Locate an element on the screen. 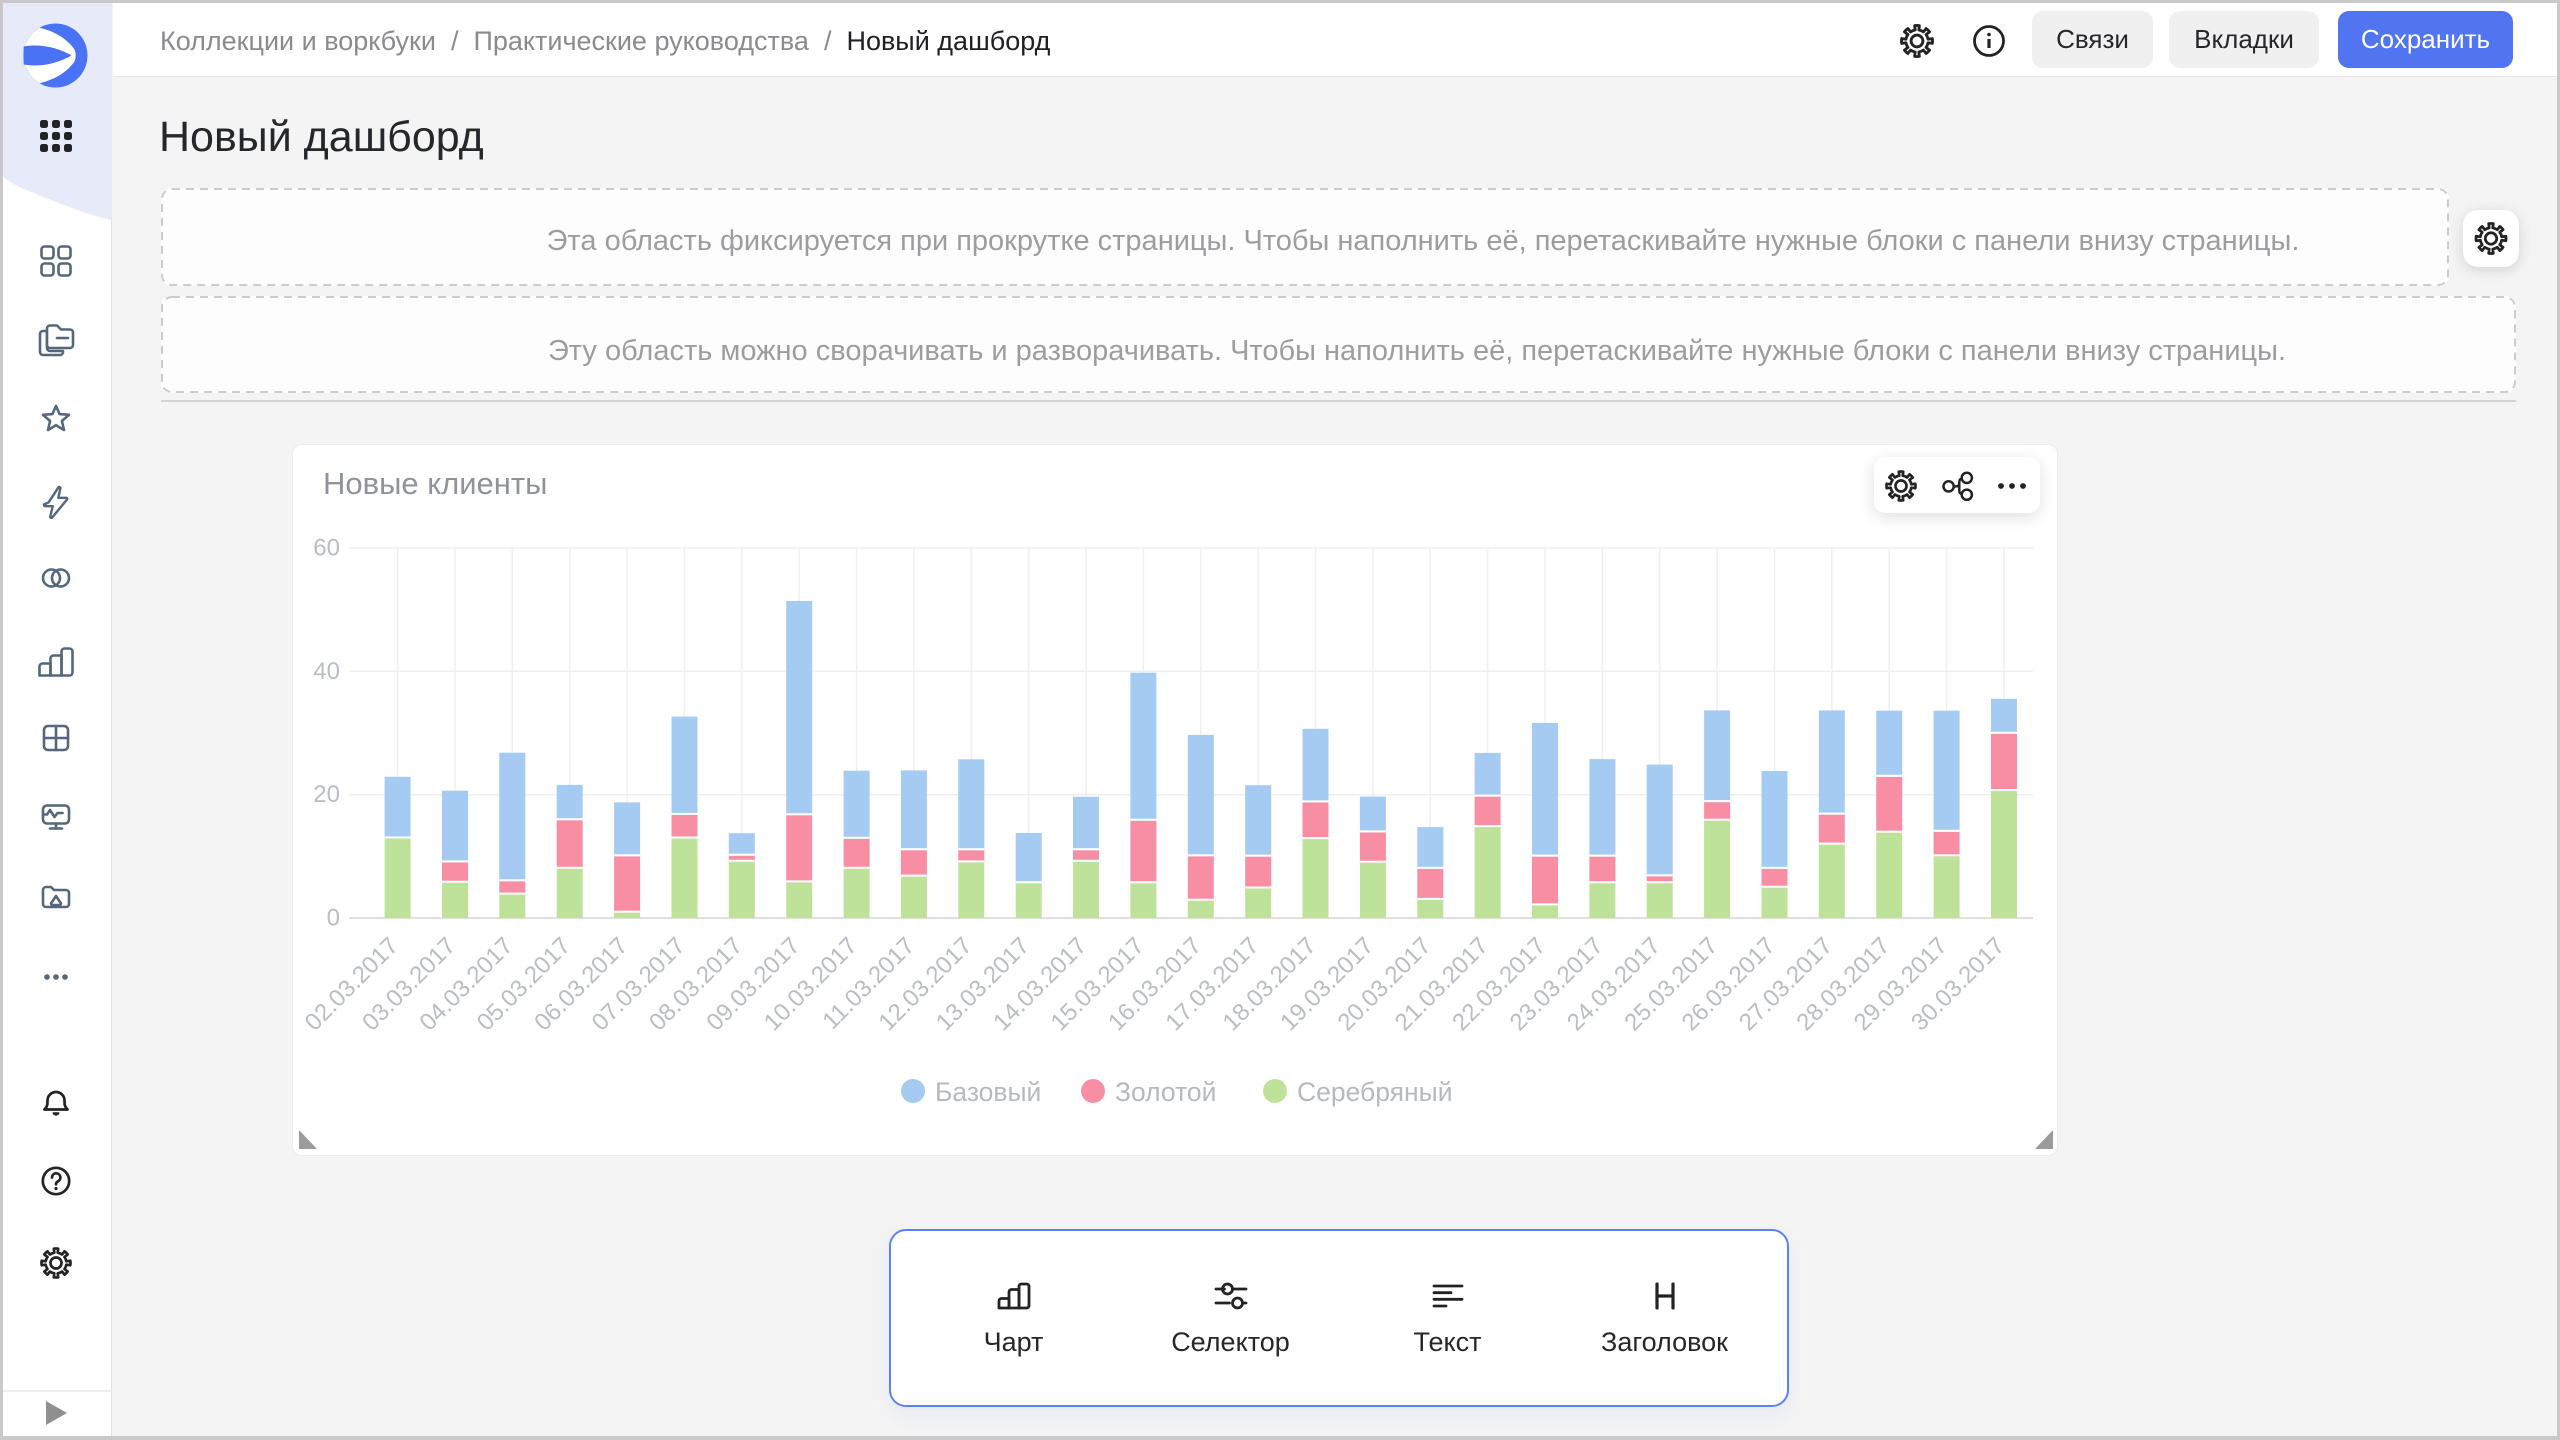  svg-text: 40 is located at coordinates (326, 671).